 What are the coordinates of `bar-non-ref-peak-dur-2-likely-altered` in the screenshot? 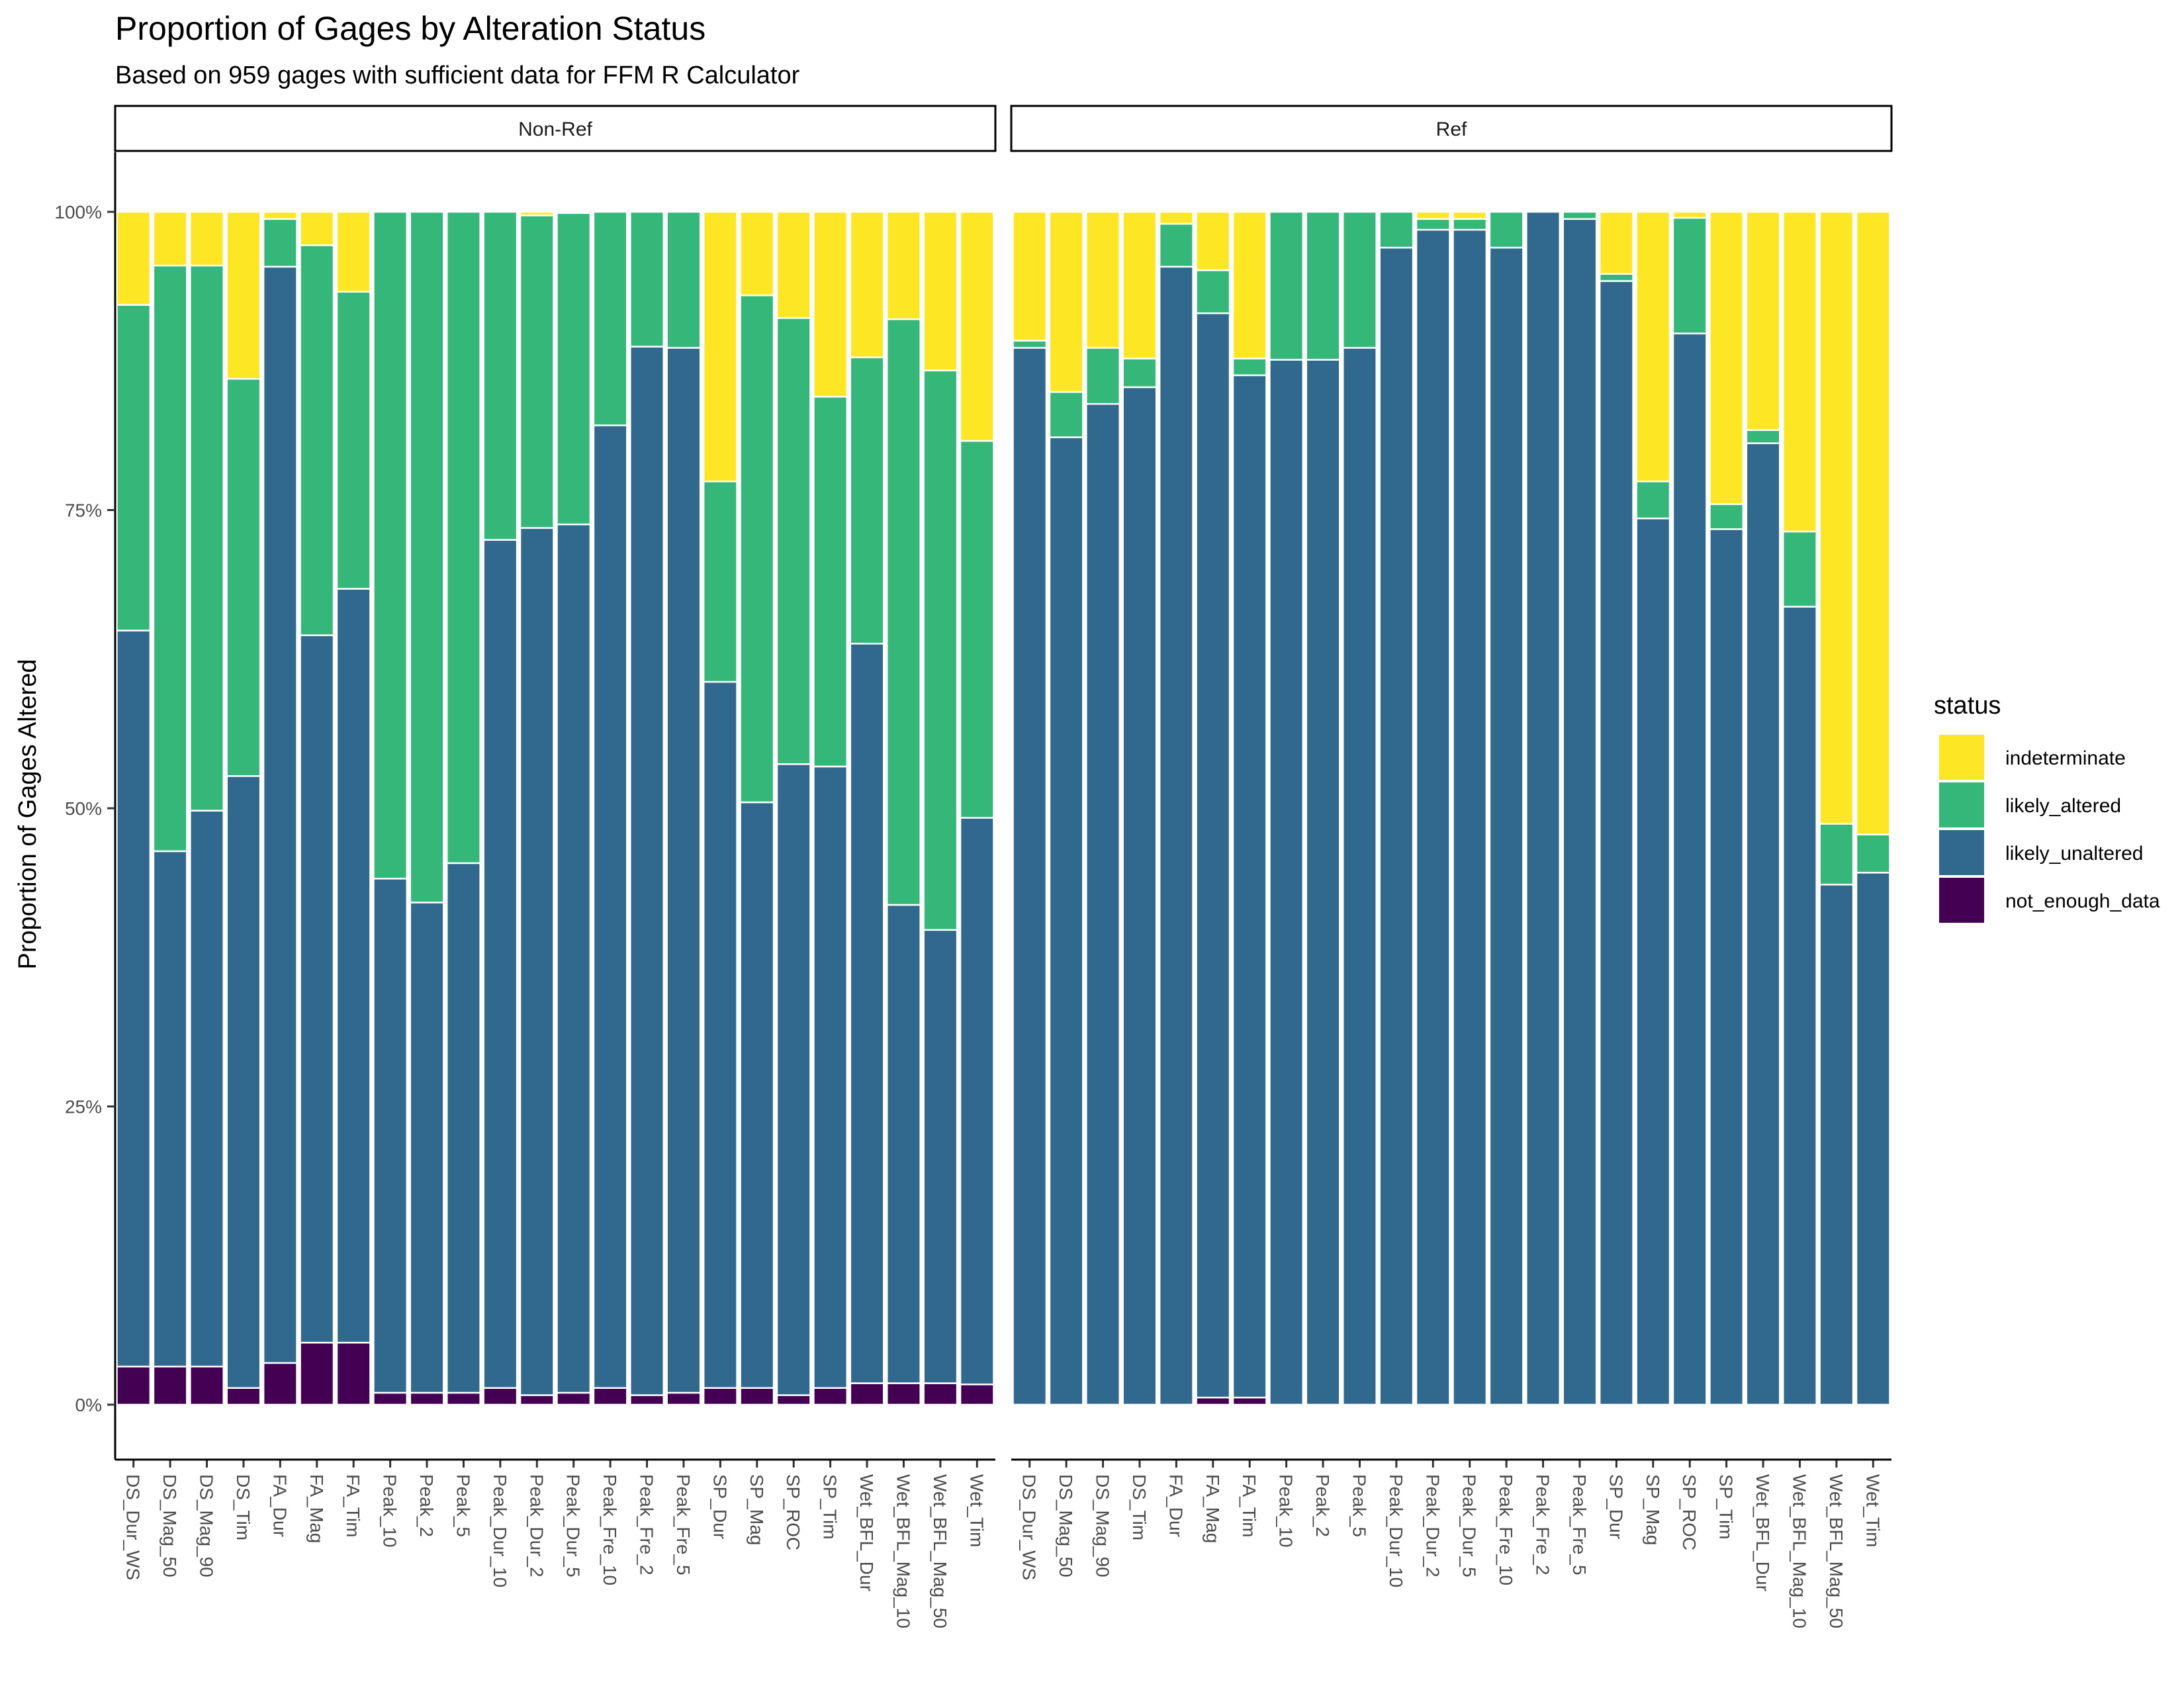 It's located at (537, 371).